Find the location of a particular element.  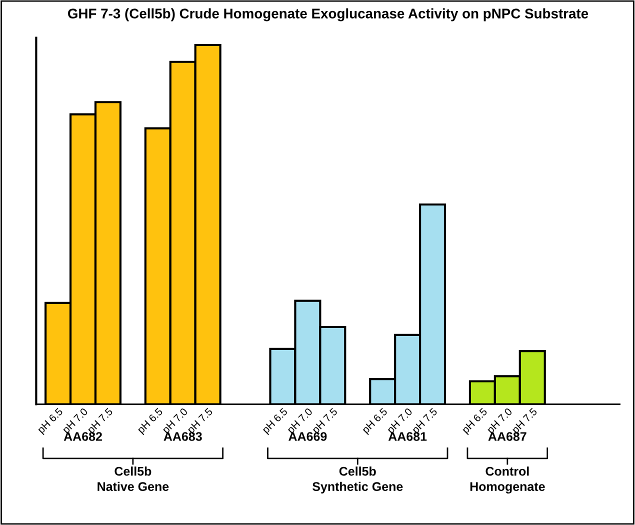

text: Cell5b Synthetic Gene is located at coordinates (357, 480).